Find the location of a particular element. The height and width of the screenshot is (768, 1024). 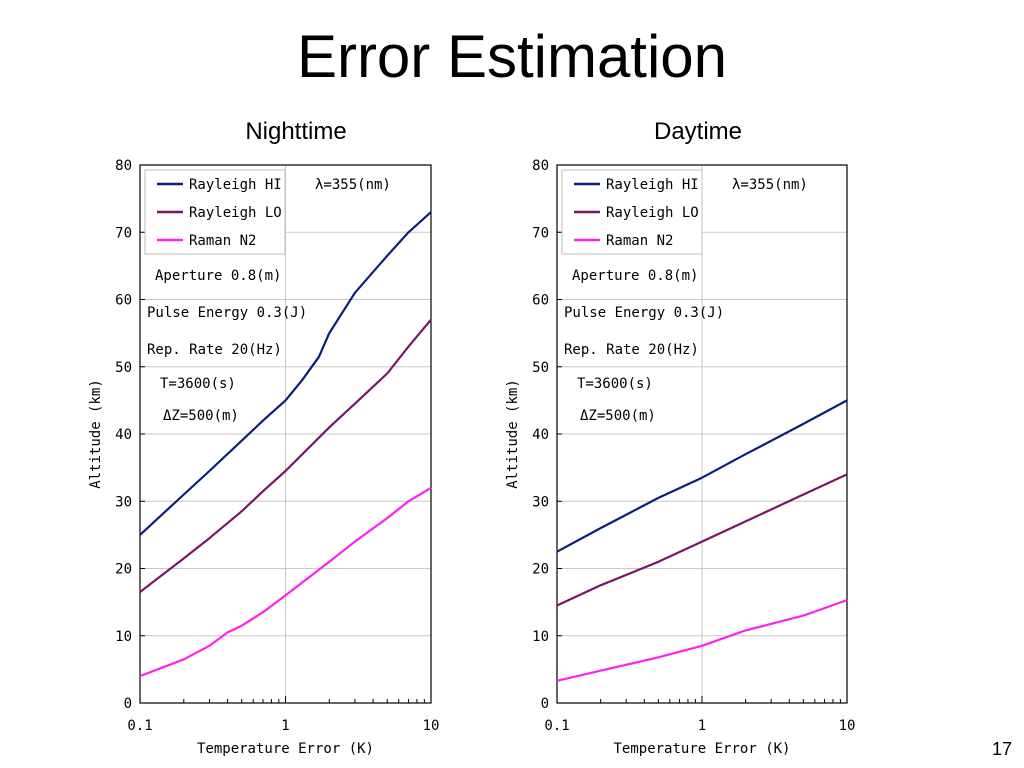

slide-title: Error Estimation is located at coordinates (512, 56).